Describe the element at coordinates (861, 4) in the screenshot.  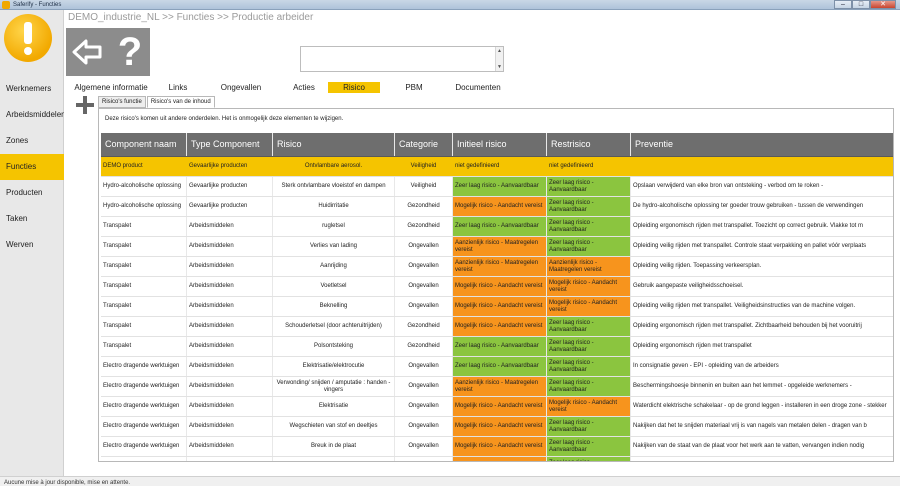
I see `maximize-button: □` at that location.